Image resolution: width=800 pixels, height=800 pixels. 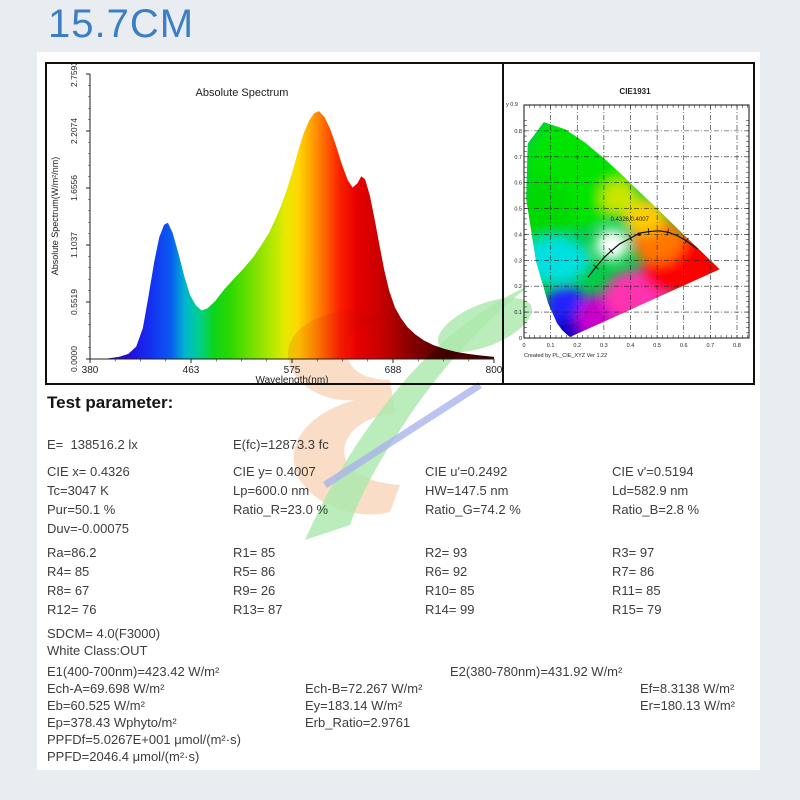 I want to click on spectrum-x-tick: 800, so click(x=494, y=370).